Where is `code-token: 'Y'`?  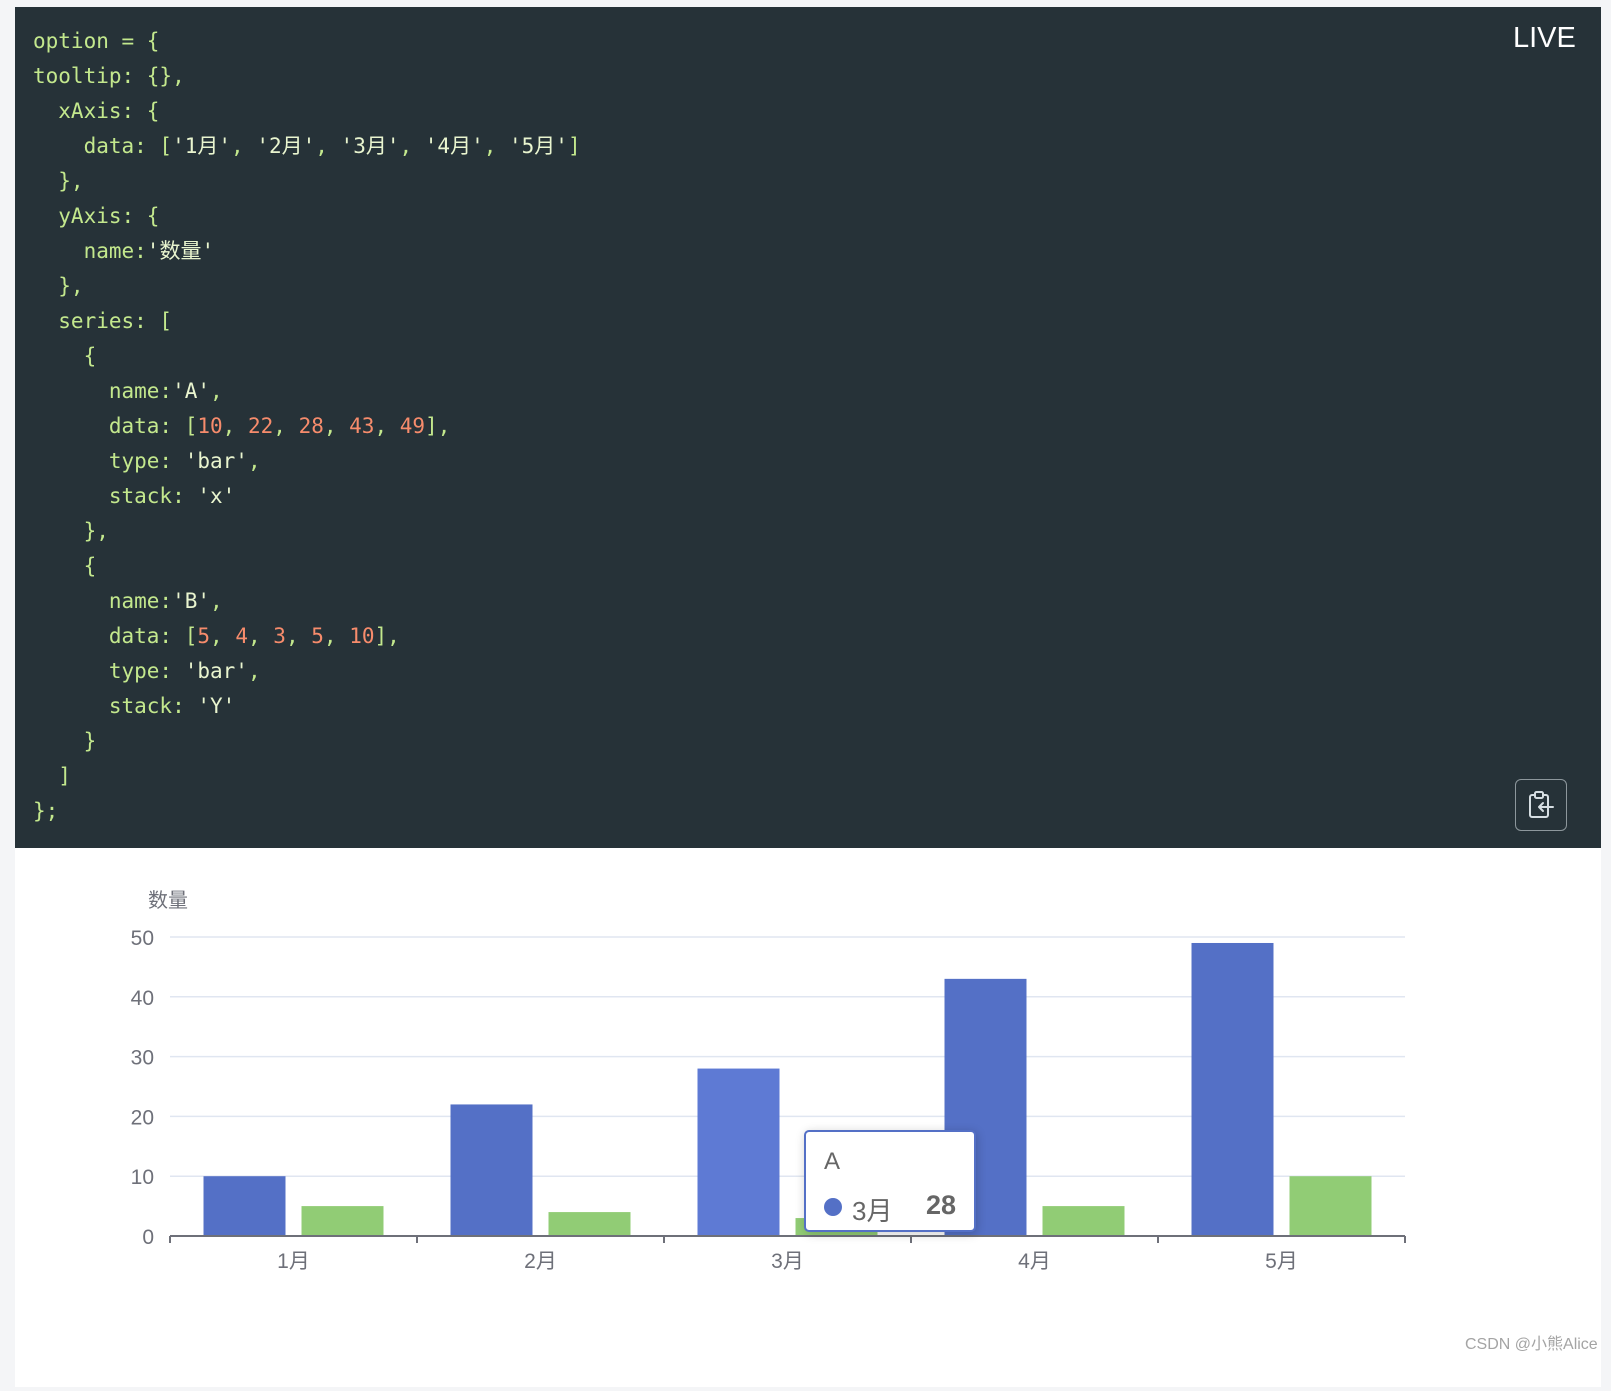
code-token: 'Y' is located at coordinates (216, 706).